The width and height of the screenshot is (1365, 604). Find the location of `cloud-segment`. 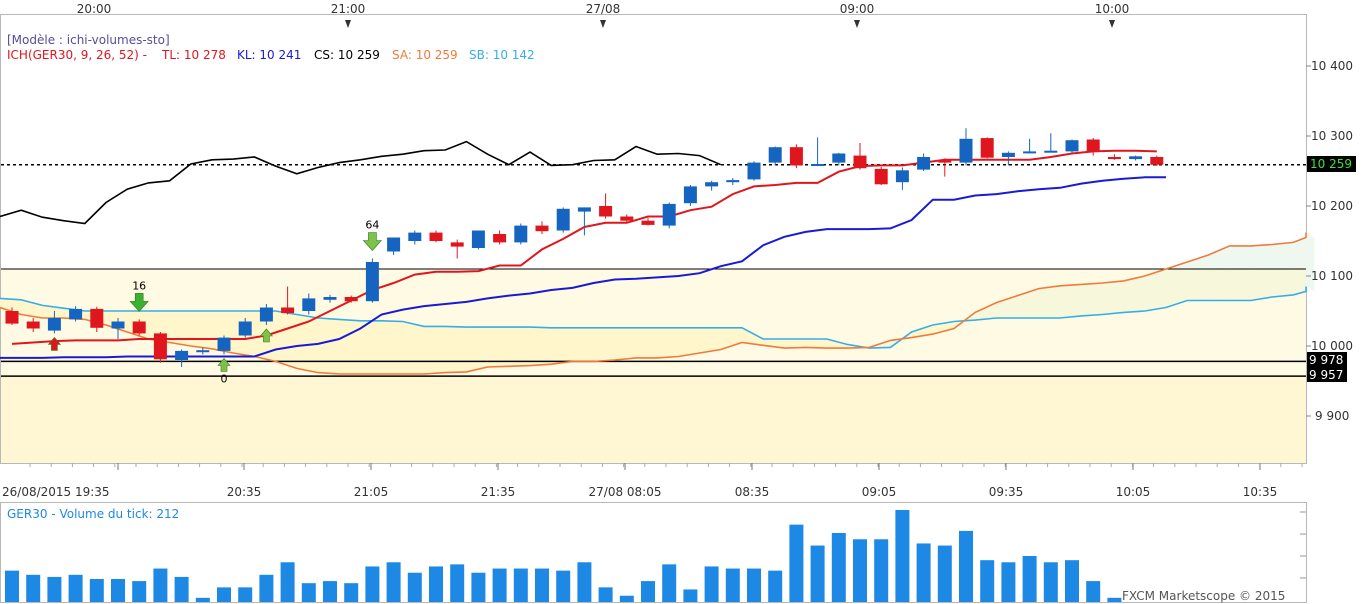

cloud-segment is located at coordinates (1310, 262).